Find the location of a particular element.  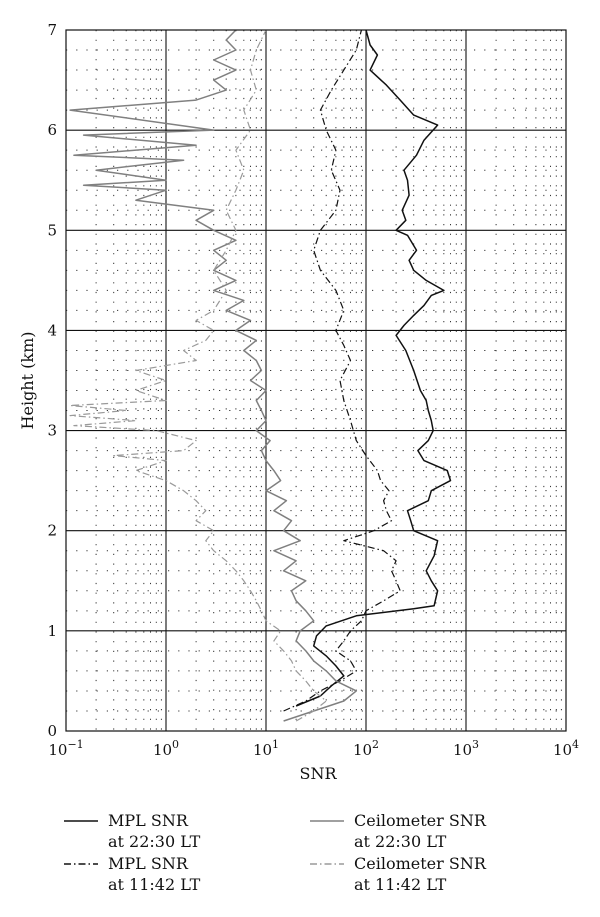

legend-label-1: at 22:30 LT is located at coordinates (154, 841).